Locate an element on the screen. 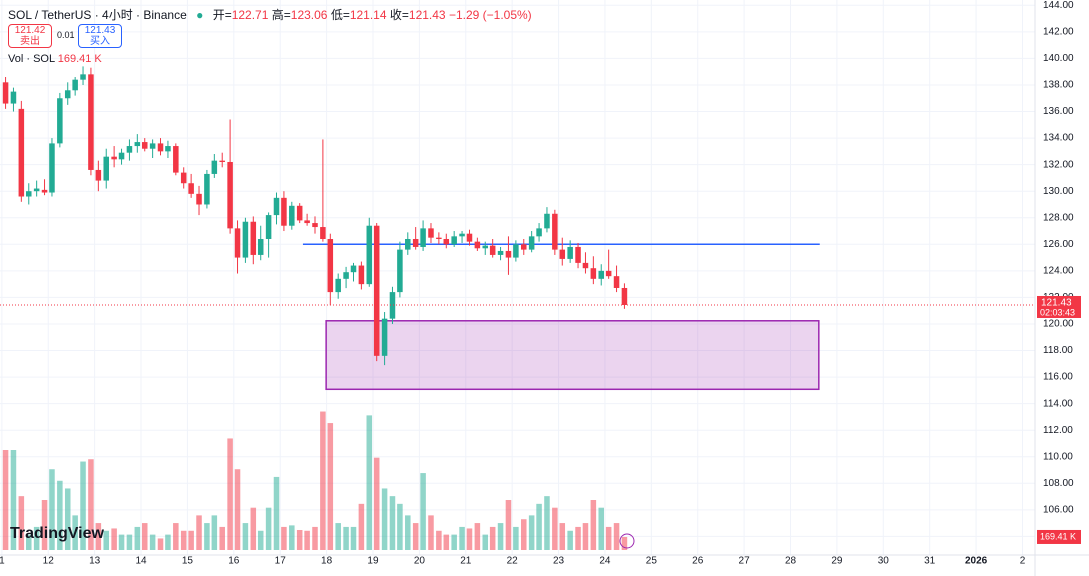 This screenshot has height=576, width=1089. open-label: 开= is located at coordinates (222, 15).